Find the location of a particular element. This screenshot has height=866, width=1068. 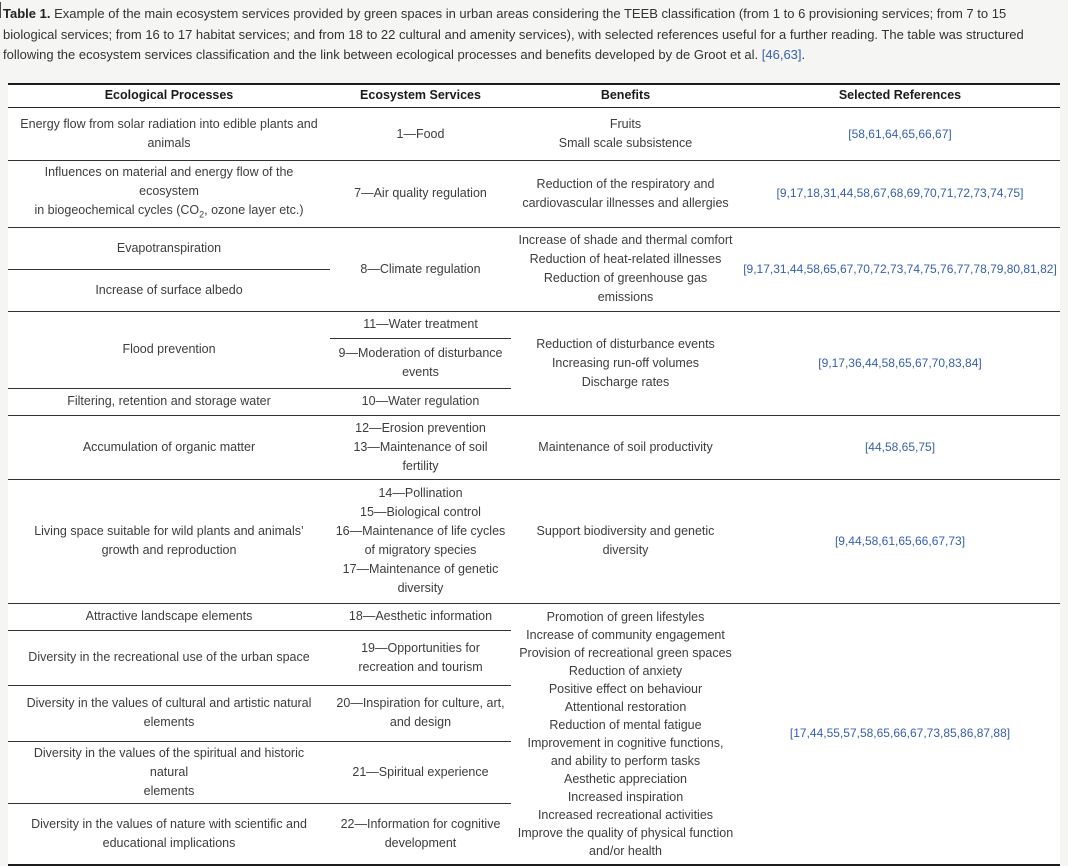

cell-biodiversity-references: [9,44,58,61,65,66,67,73] is located at coordinates (900, 541).